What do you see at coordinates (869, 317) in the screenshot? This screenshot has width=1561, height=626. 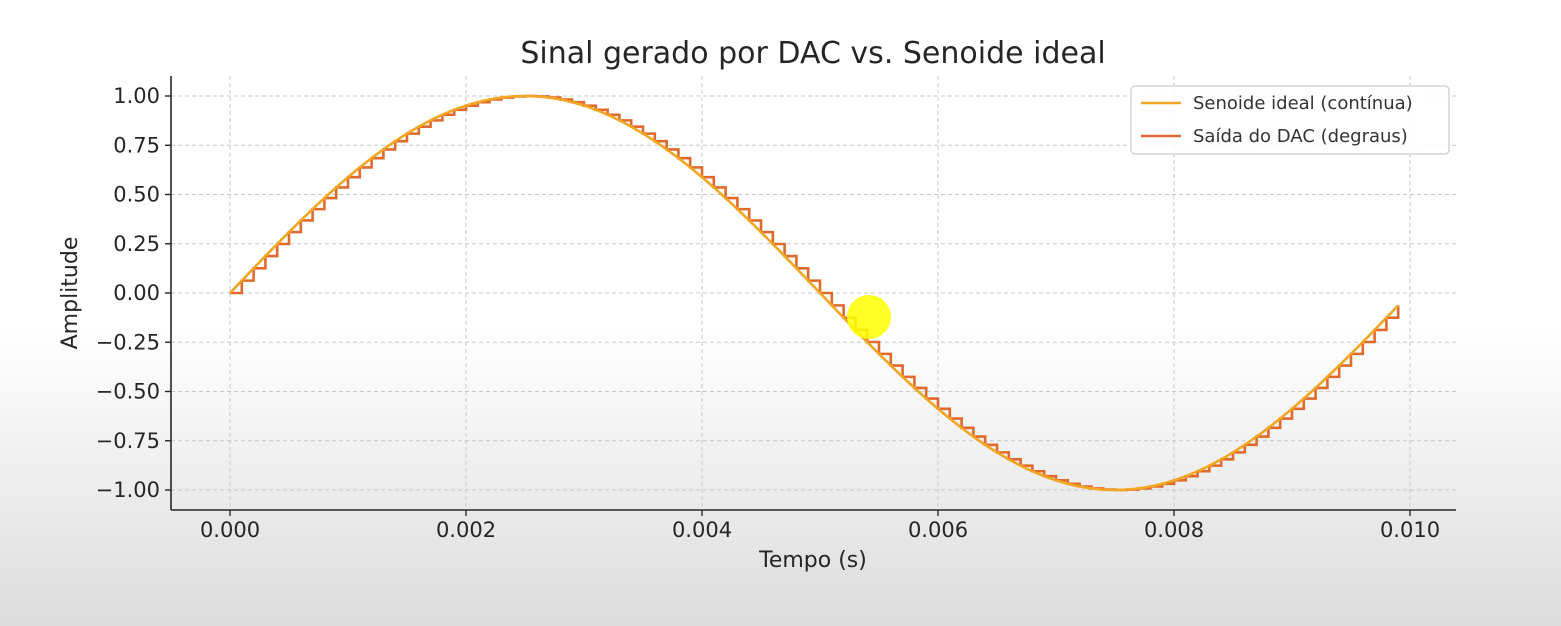 I see `cursor-highlight` at bounding box center [869, 317].